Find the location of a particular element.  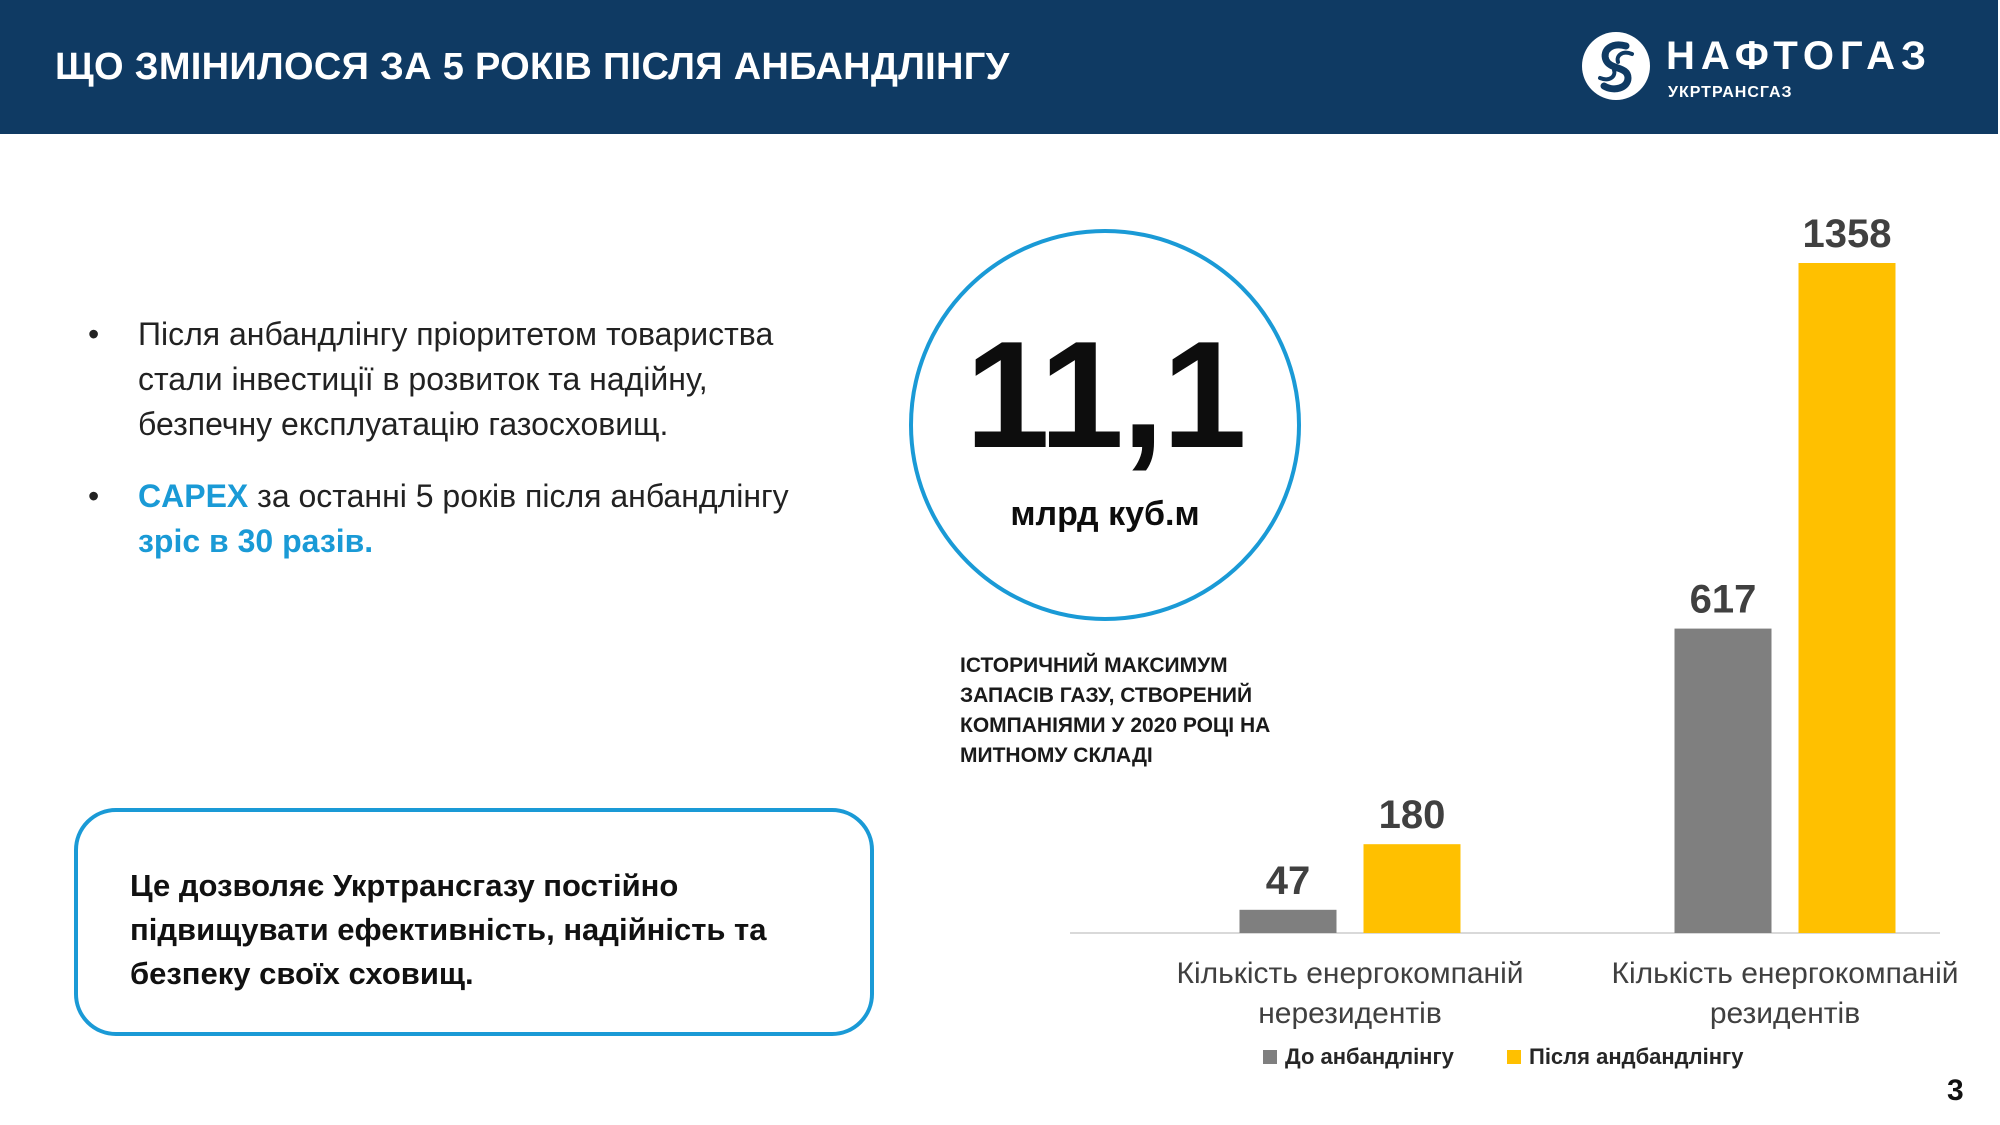

stat-circle: 11,1 млрд куб.м is located at coordinates (1105, 425).